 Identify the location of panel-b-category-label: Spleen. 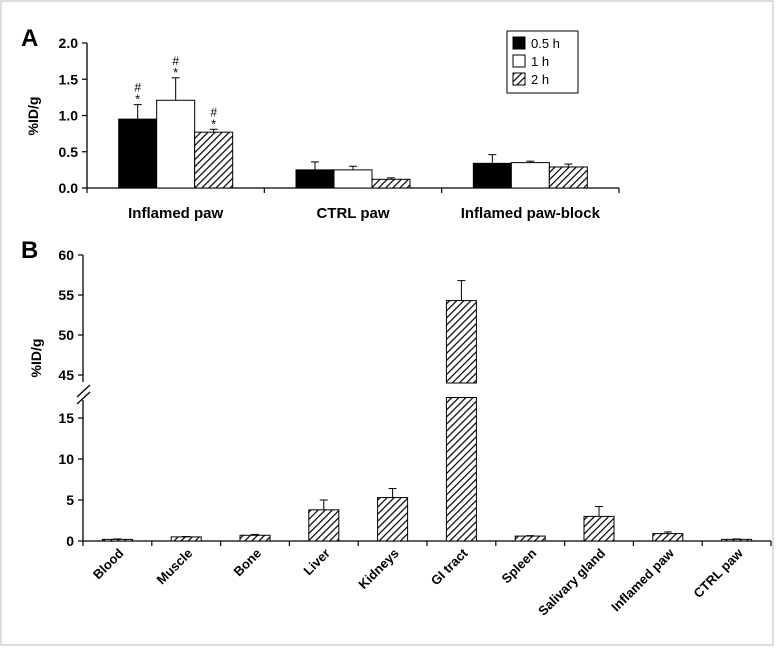
(519, 565).